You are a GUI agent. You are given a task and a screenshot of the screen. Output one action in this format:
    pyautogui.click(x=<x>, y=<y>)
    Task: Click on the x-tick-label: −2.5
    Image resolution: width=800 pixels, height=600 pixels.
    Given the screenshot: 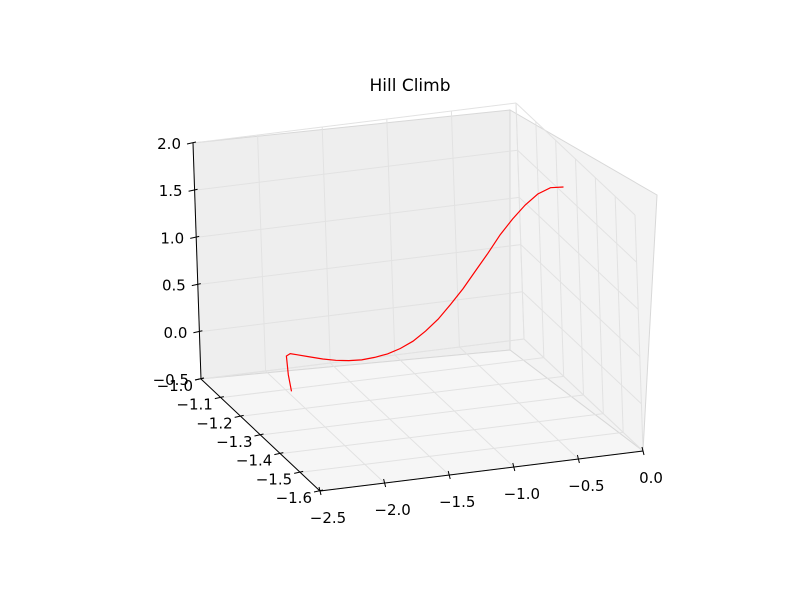 What is the action you would take?
    pyautogui.click(x=328, y=518)
    